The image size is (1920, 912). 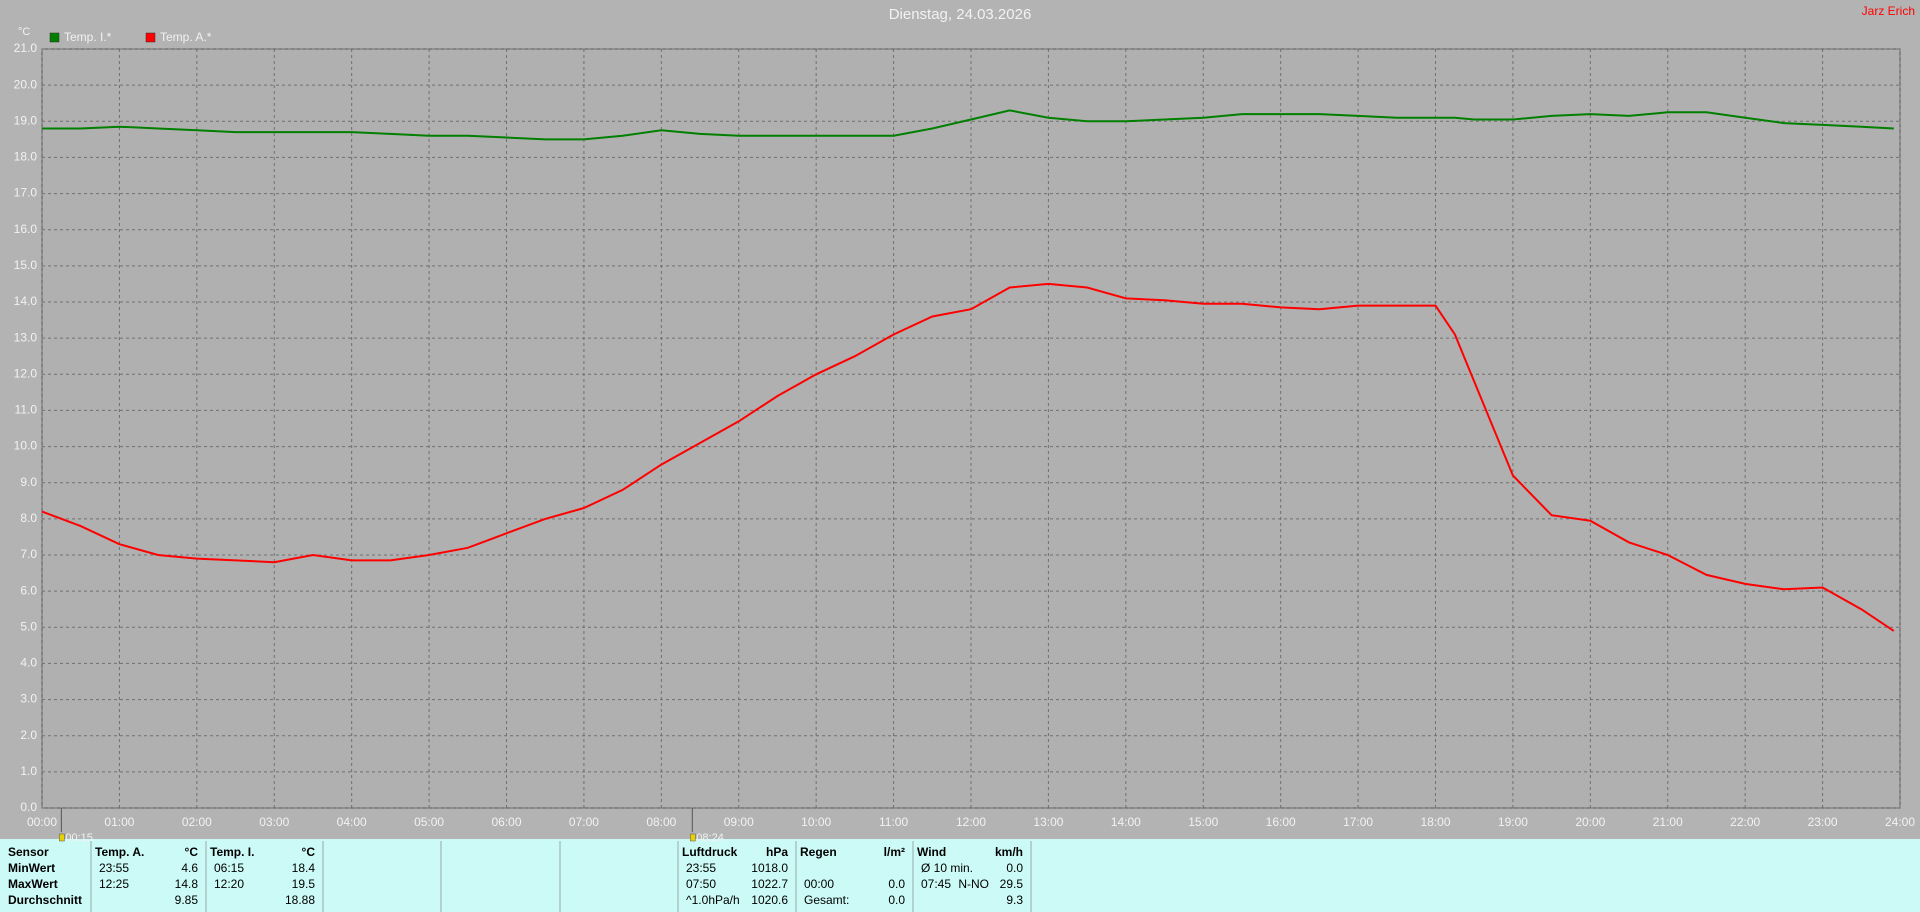 I want to click on x-tick-label: 10:00, so click(x=816, y=822).